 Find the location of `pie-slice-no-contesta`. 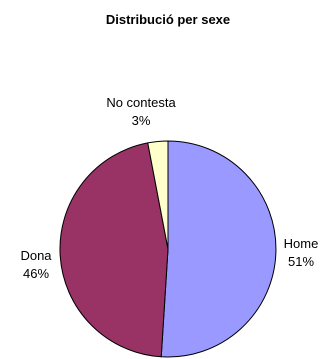

pie-slice-no-contesta is located at coordinates (158, 195).